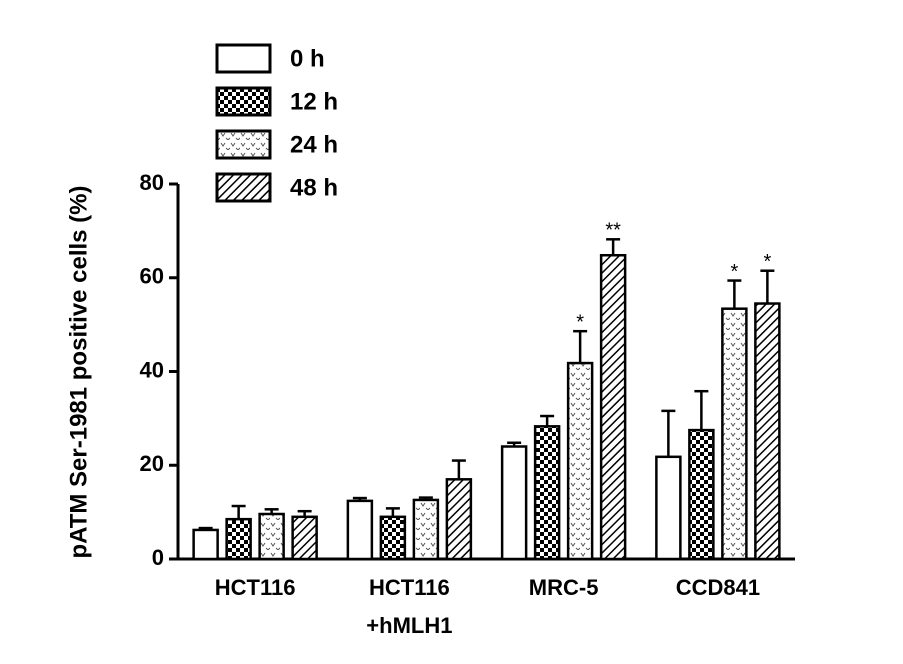 This screenshot has height=664, width=903. What do you see at coordinates (152, 369) in the screenshot?
I see `y-tick-label: 40` at bounding box center [152, 369].